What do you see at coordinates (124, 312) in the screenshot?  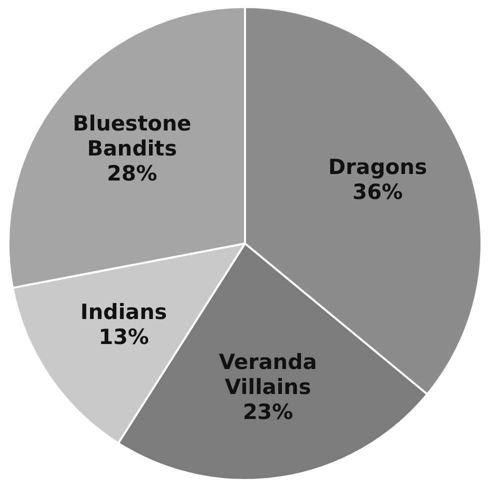 I see `slice-label: Indians` at bounding box center [124, 312].